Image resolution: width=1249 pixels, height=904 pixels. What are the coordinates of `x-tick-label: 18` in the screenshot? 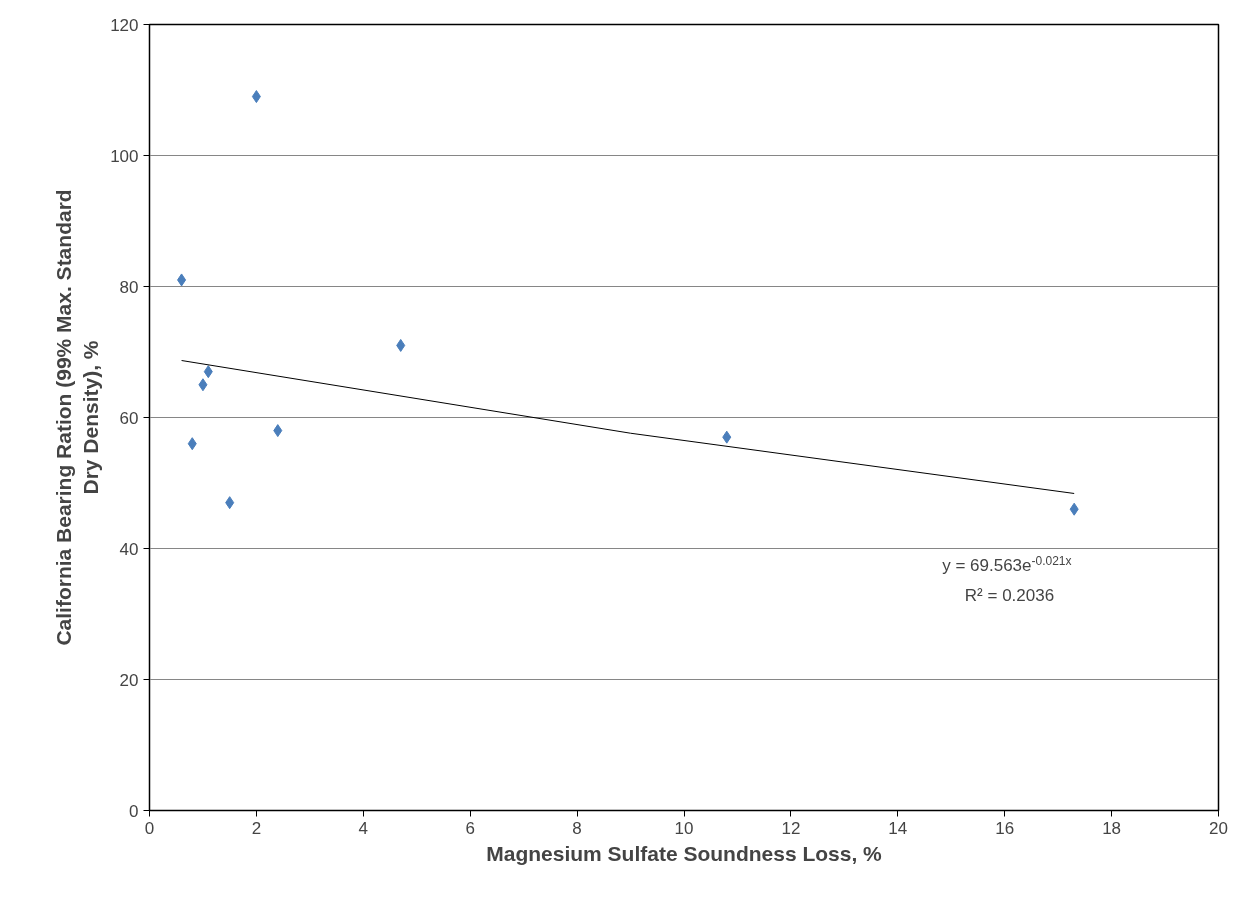 It's located at (1112, 828).